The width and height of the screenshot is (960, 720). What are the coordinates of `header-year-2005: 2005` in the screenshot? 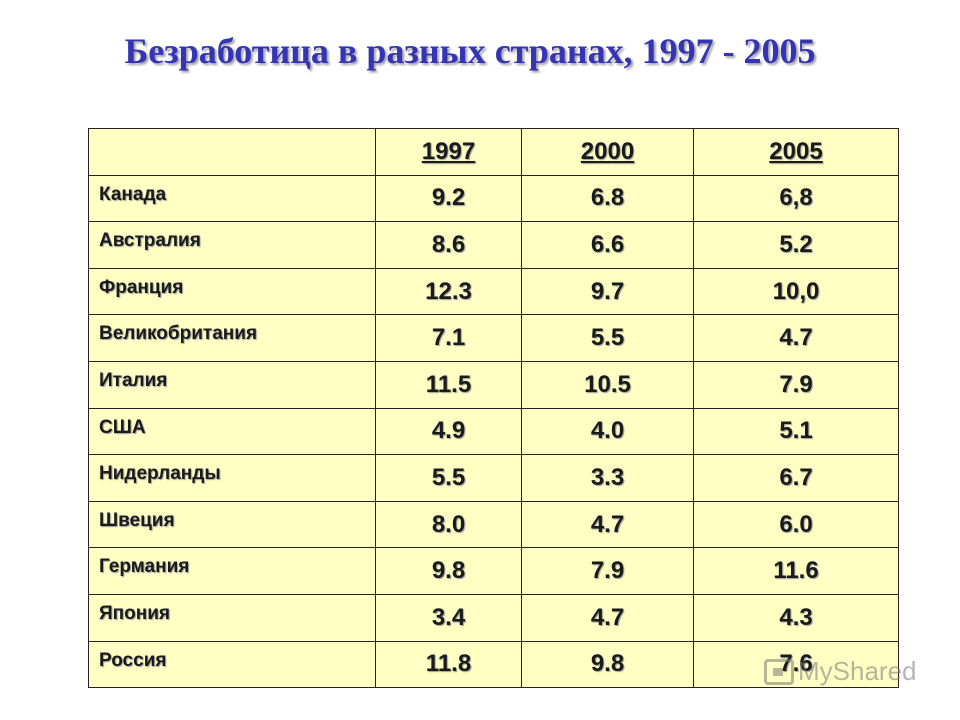 It's located at (796, 152).